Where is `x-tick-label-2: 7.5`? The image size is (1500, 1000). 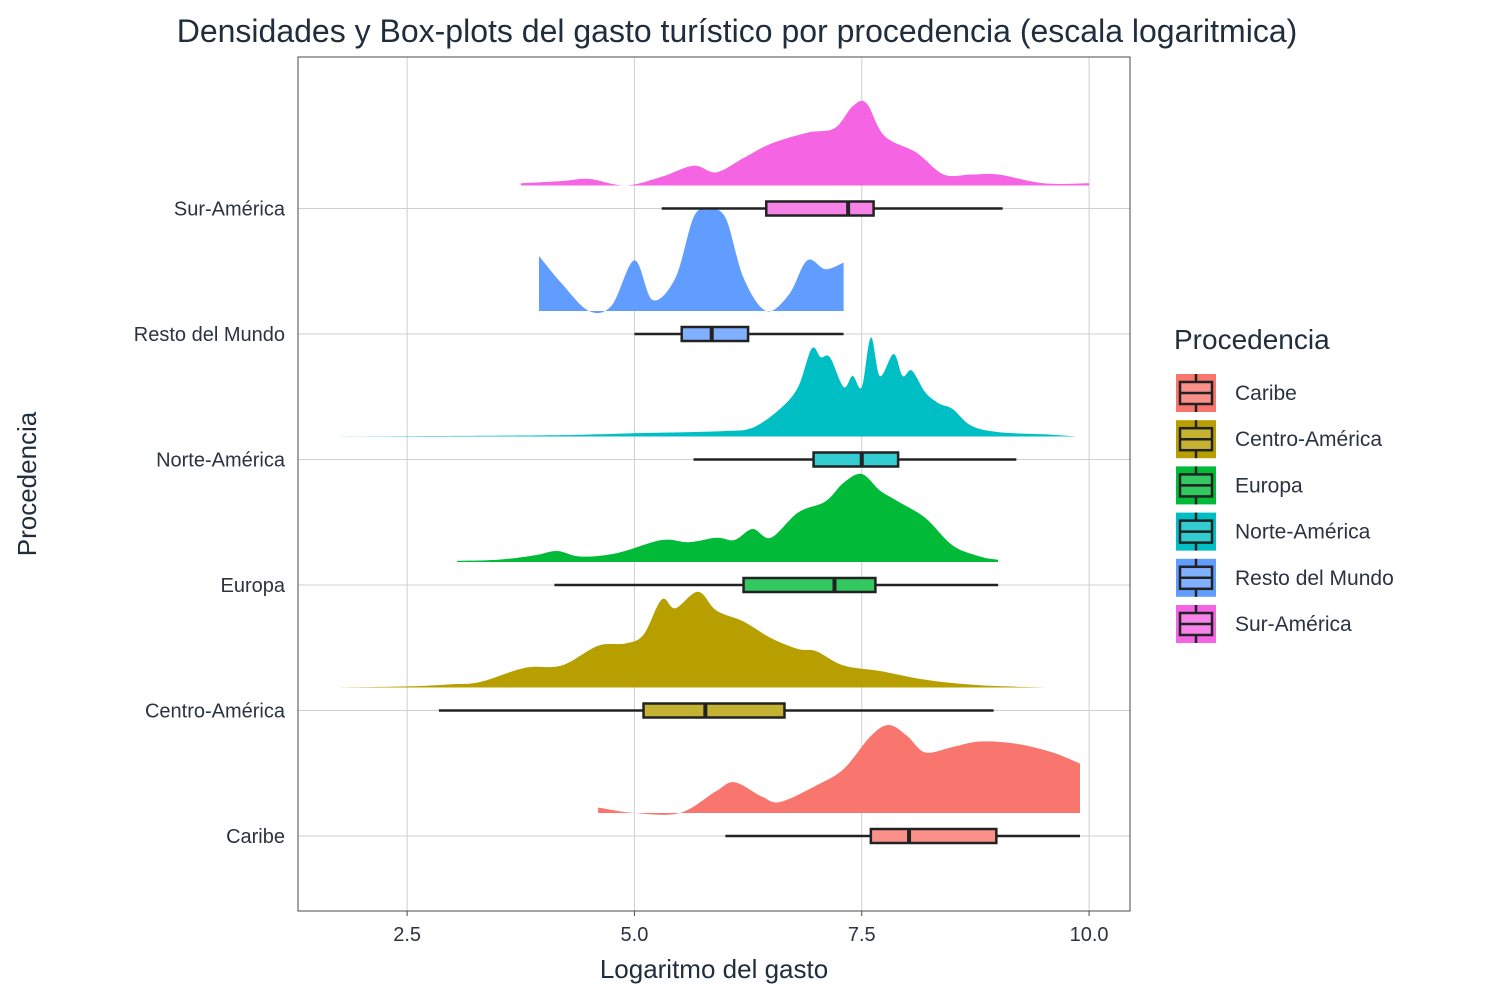
x-tick-label-2: 7.5 is located at coordinates (862, 935).